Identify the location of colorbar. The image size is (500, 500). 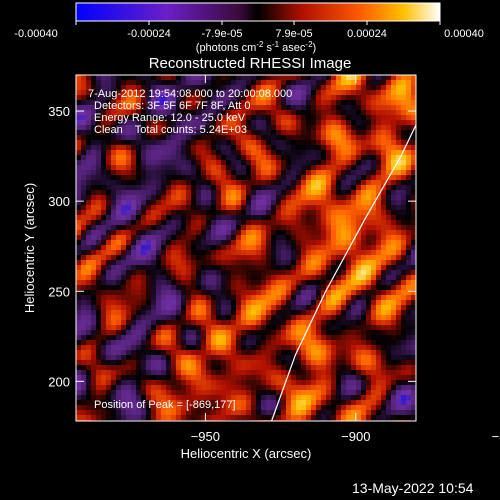
(258, 12).